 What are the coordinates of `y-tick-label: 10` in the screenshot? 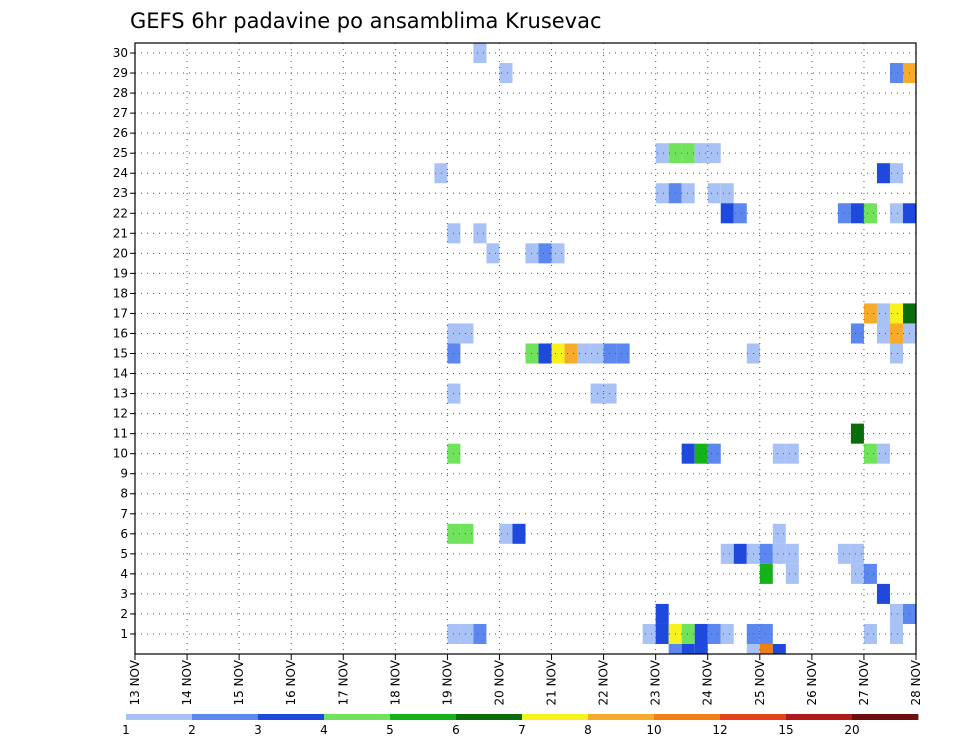 It's located at (120, 454).